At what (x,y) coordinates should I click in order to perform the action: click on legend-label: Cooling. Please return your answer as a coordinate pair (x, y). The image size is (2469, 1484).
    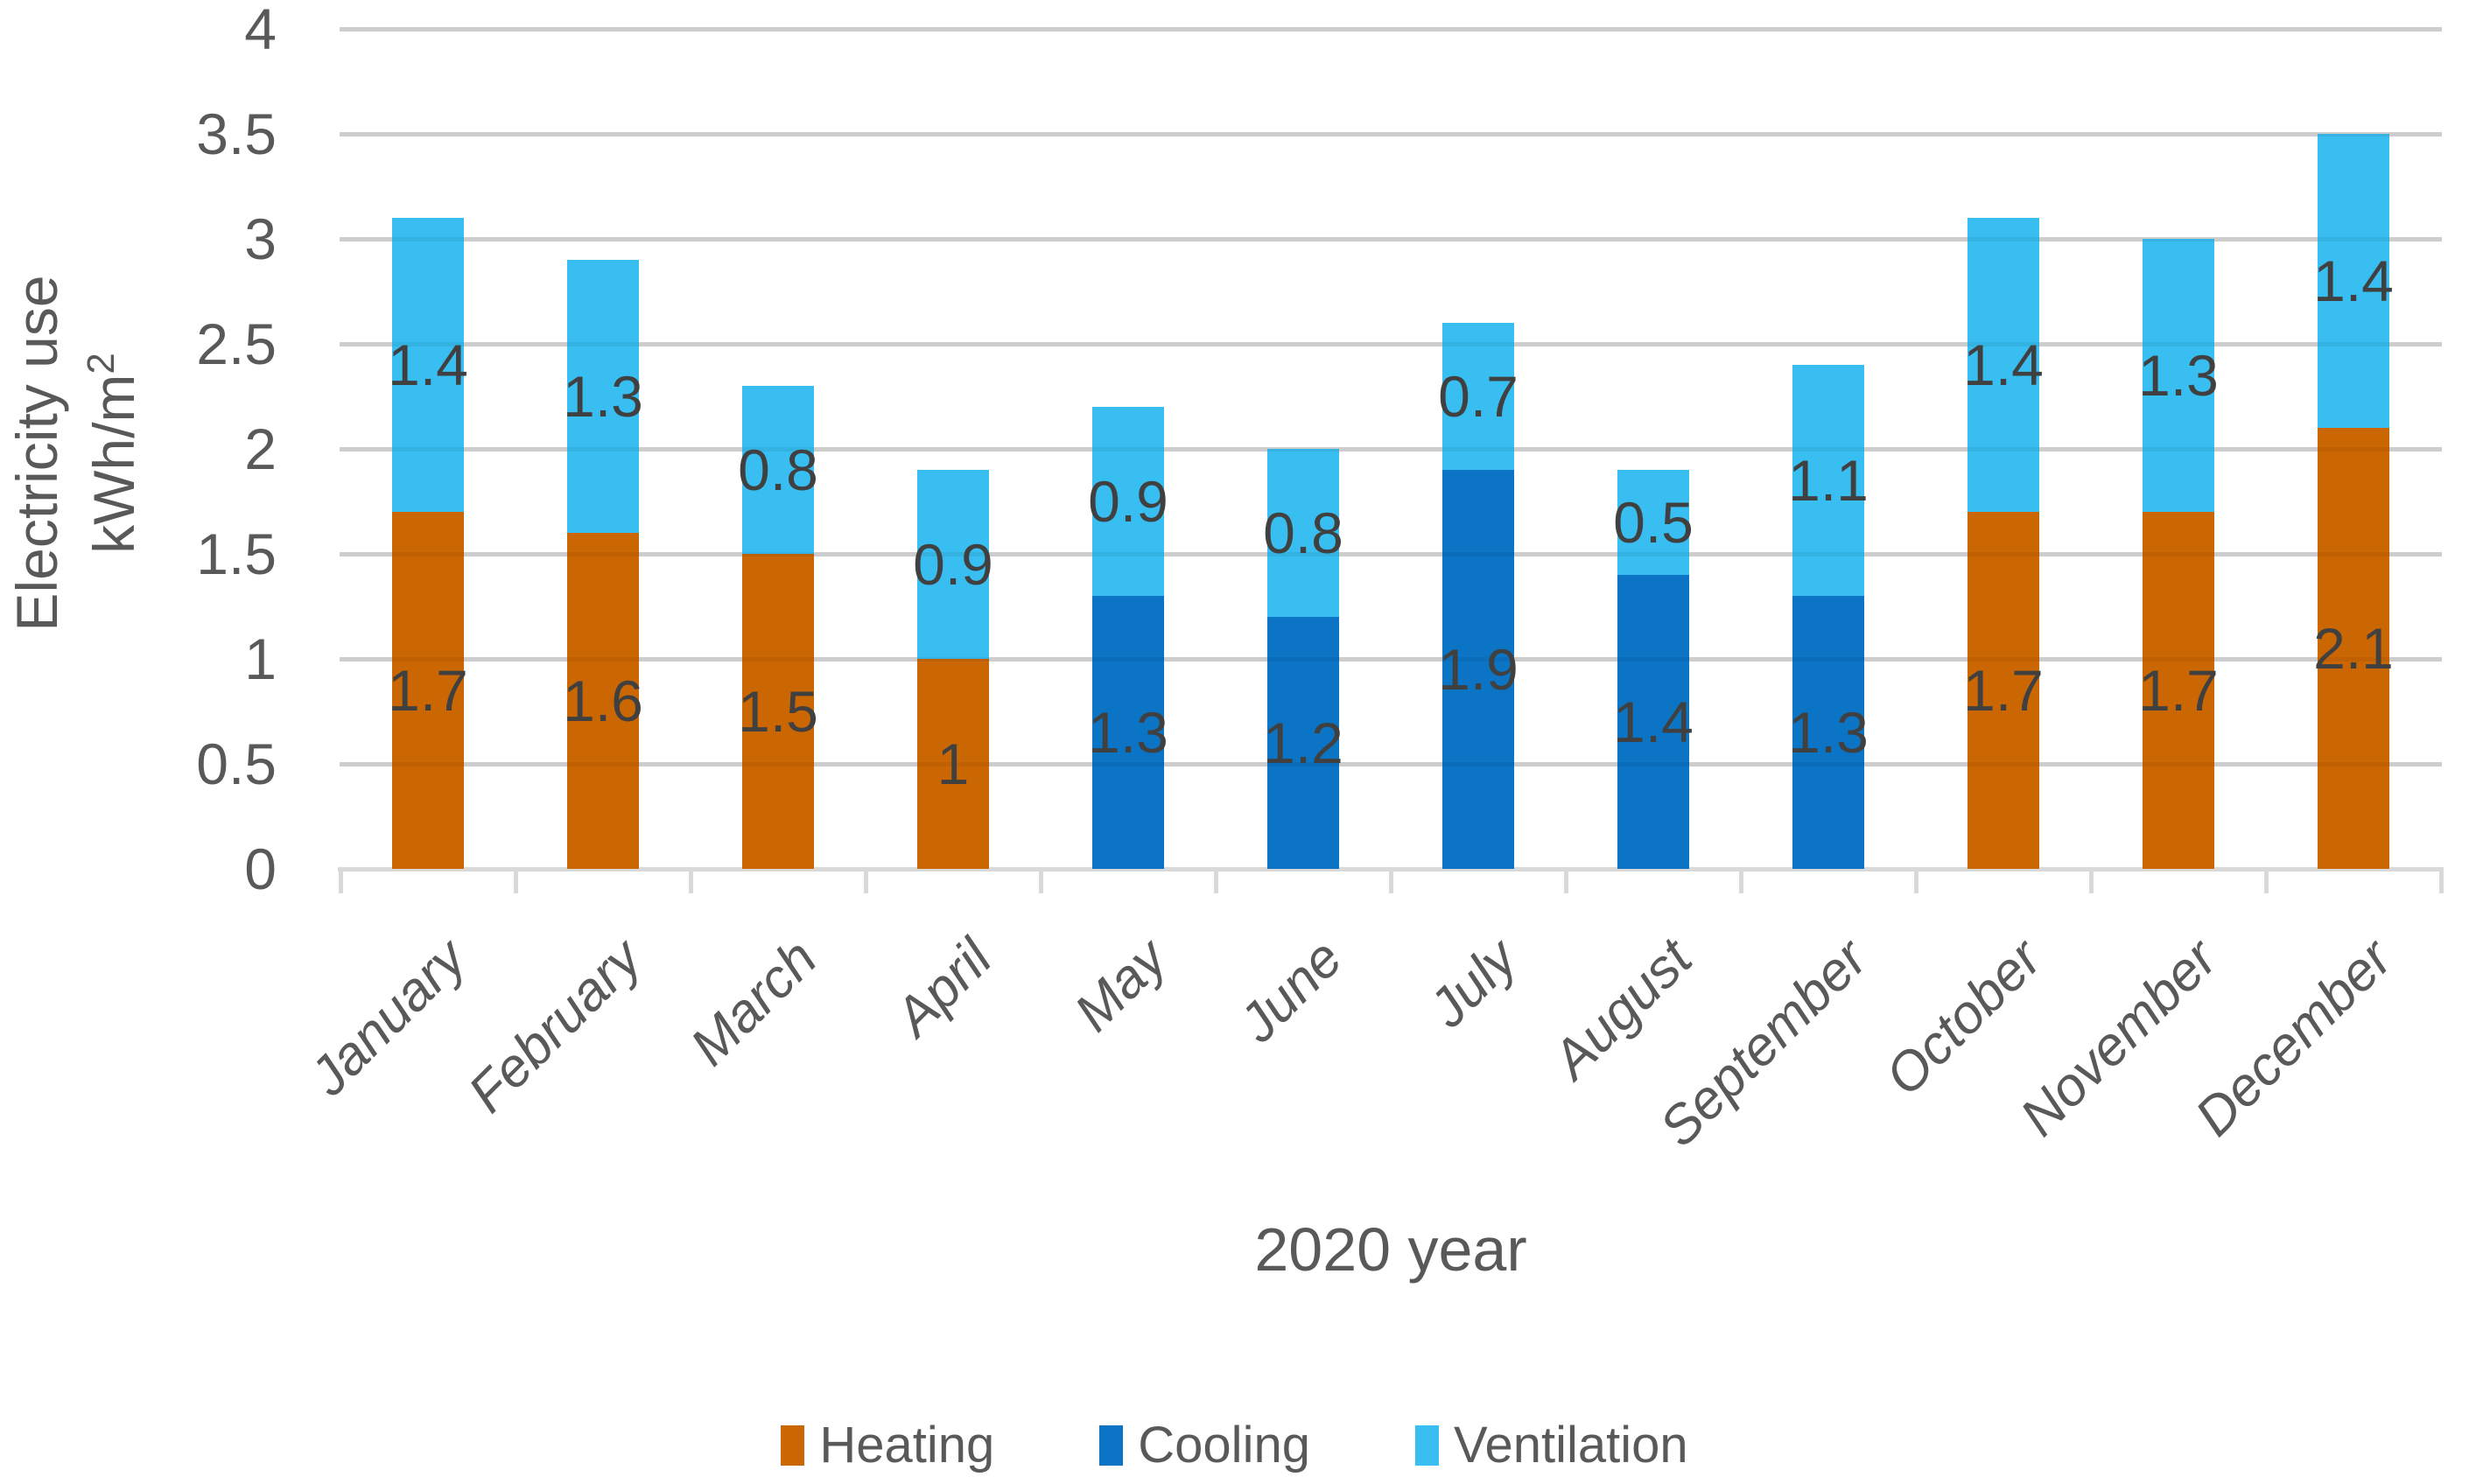
    Looking at the image, I should click on (1224, 1445).